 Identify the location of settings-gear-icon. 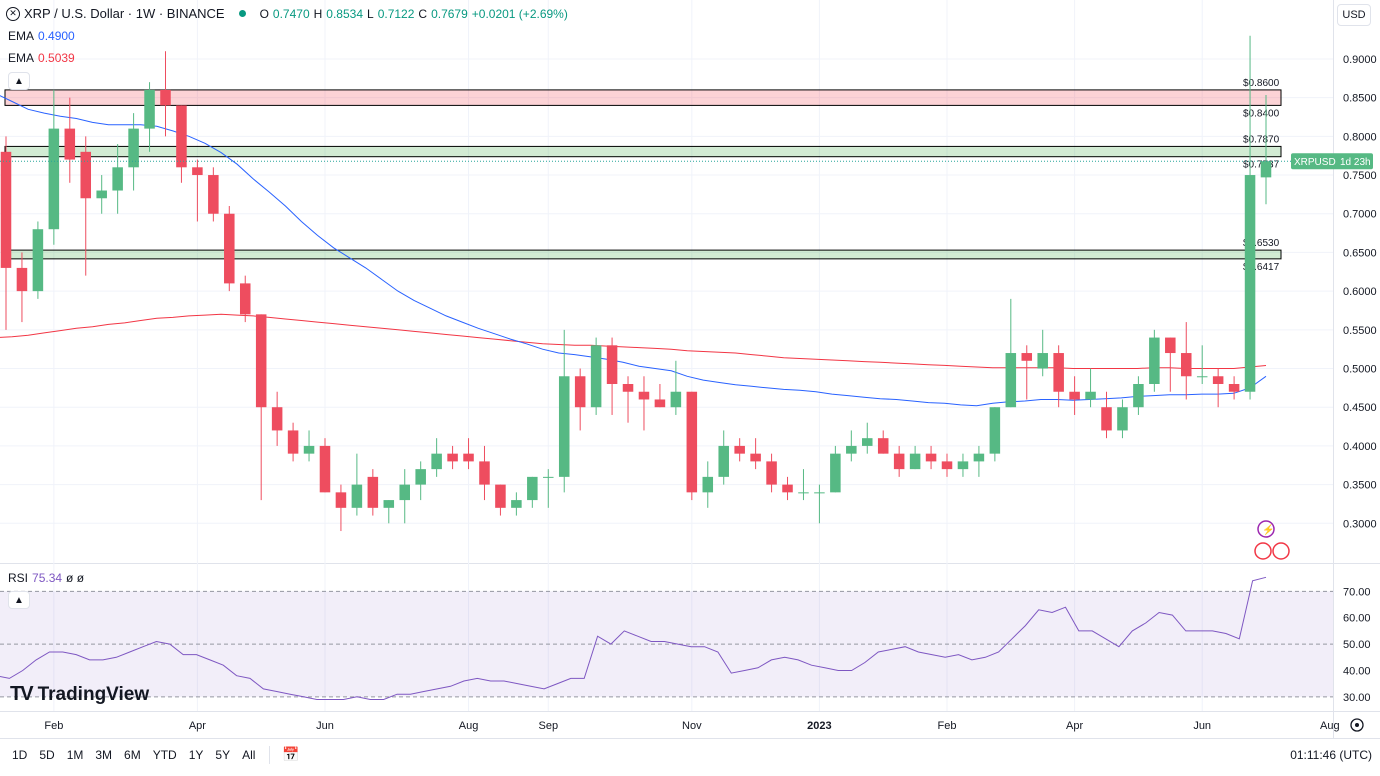
(1357, 725).